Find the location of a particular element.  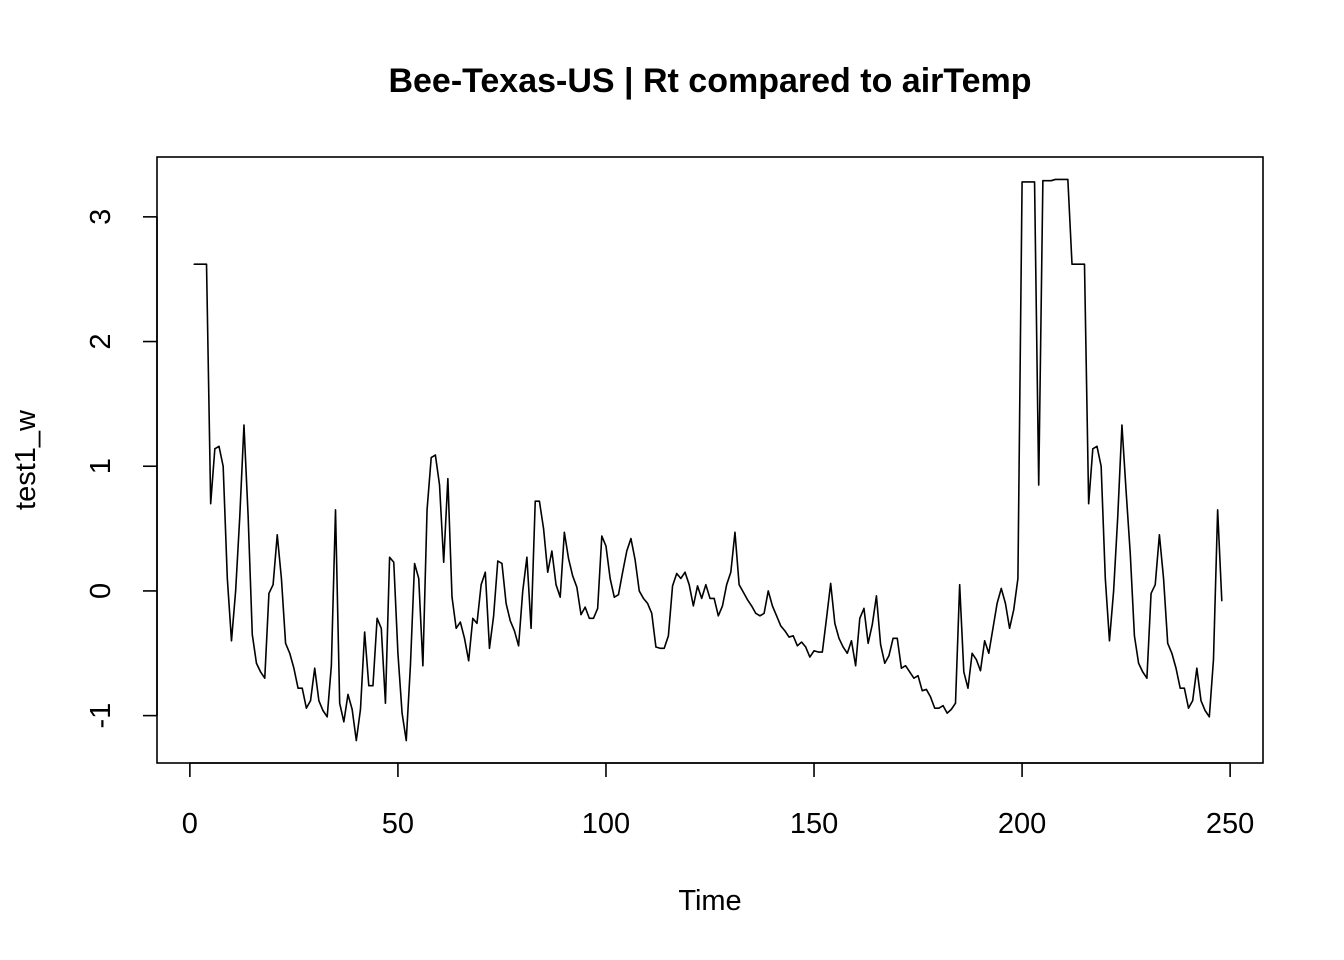

y-tick-label: 2 is located at coordinates (101, 341).